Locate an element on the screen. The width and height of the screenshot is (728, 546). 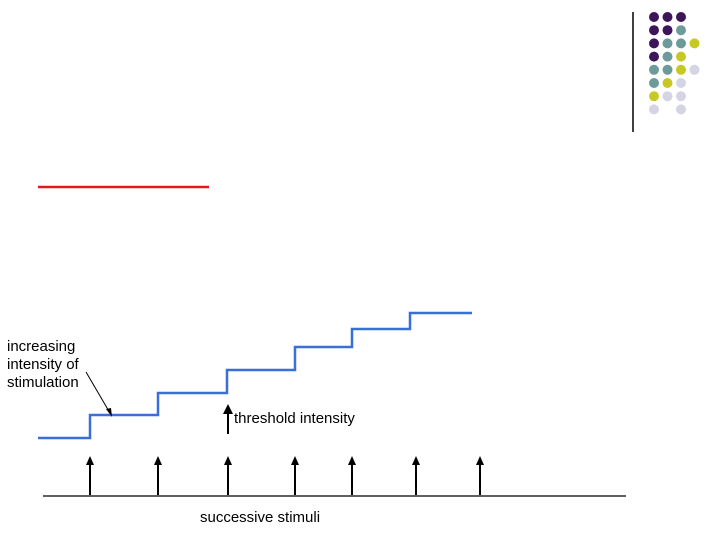
increasing-label-line-2: intensity of is located at coordinates (43, 364).